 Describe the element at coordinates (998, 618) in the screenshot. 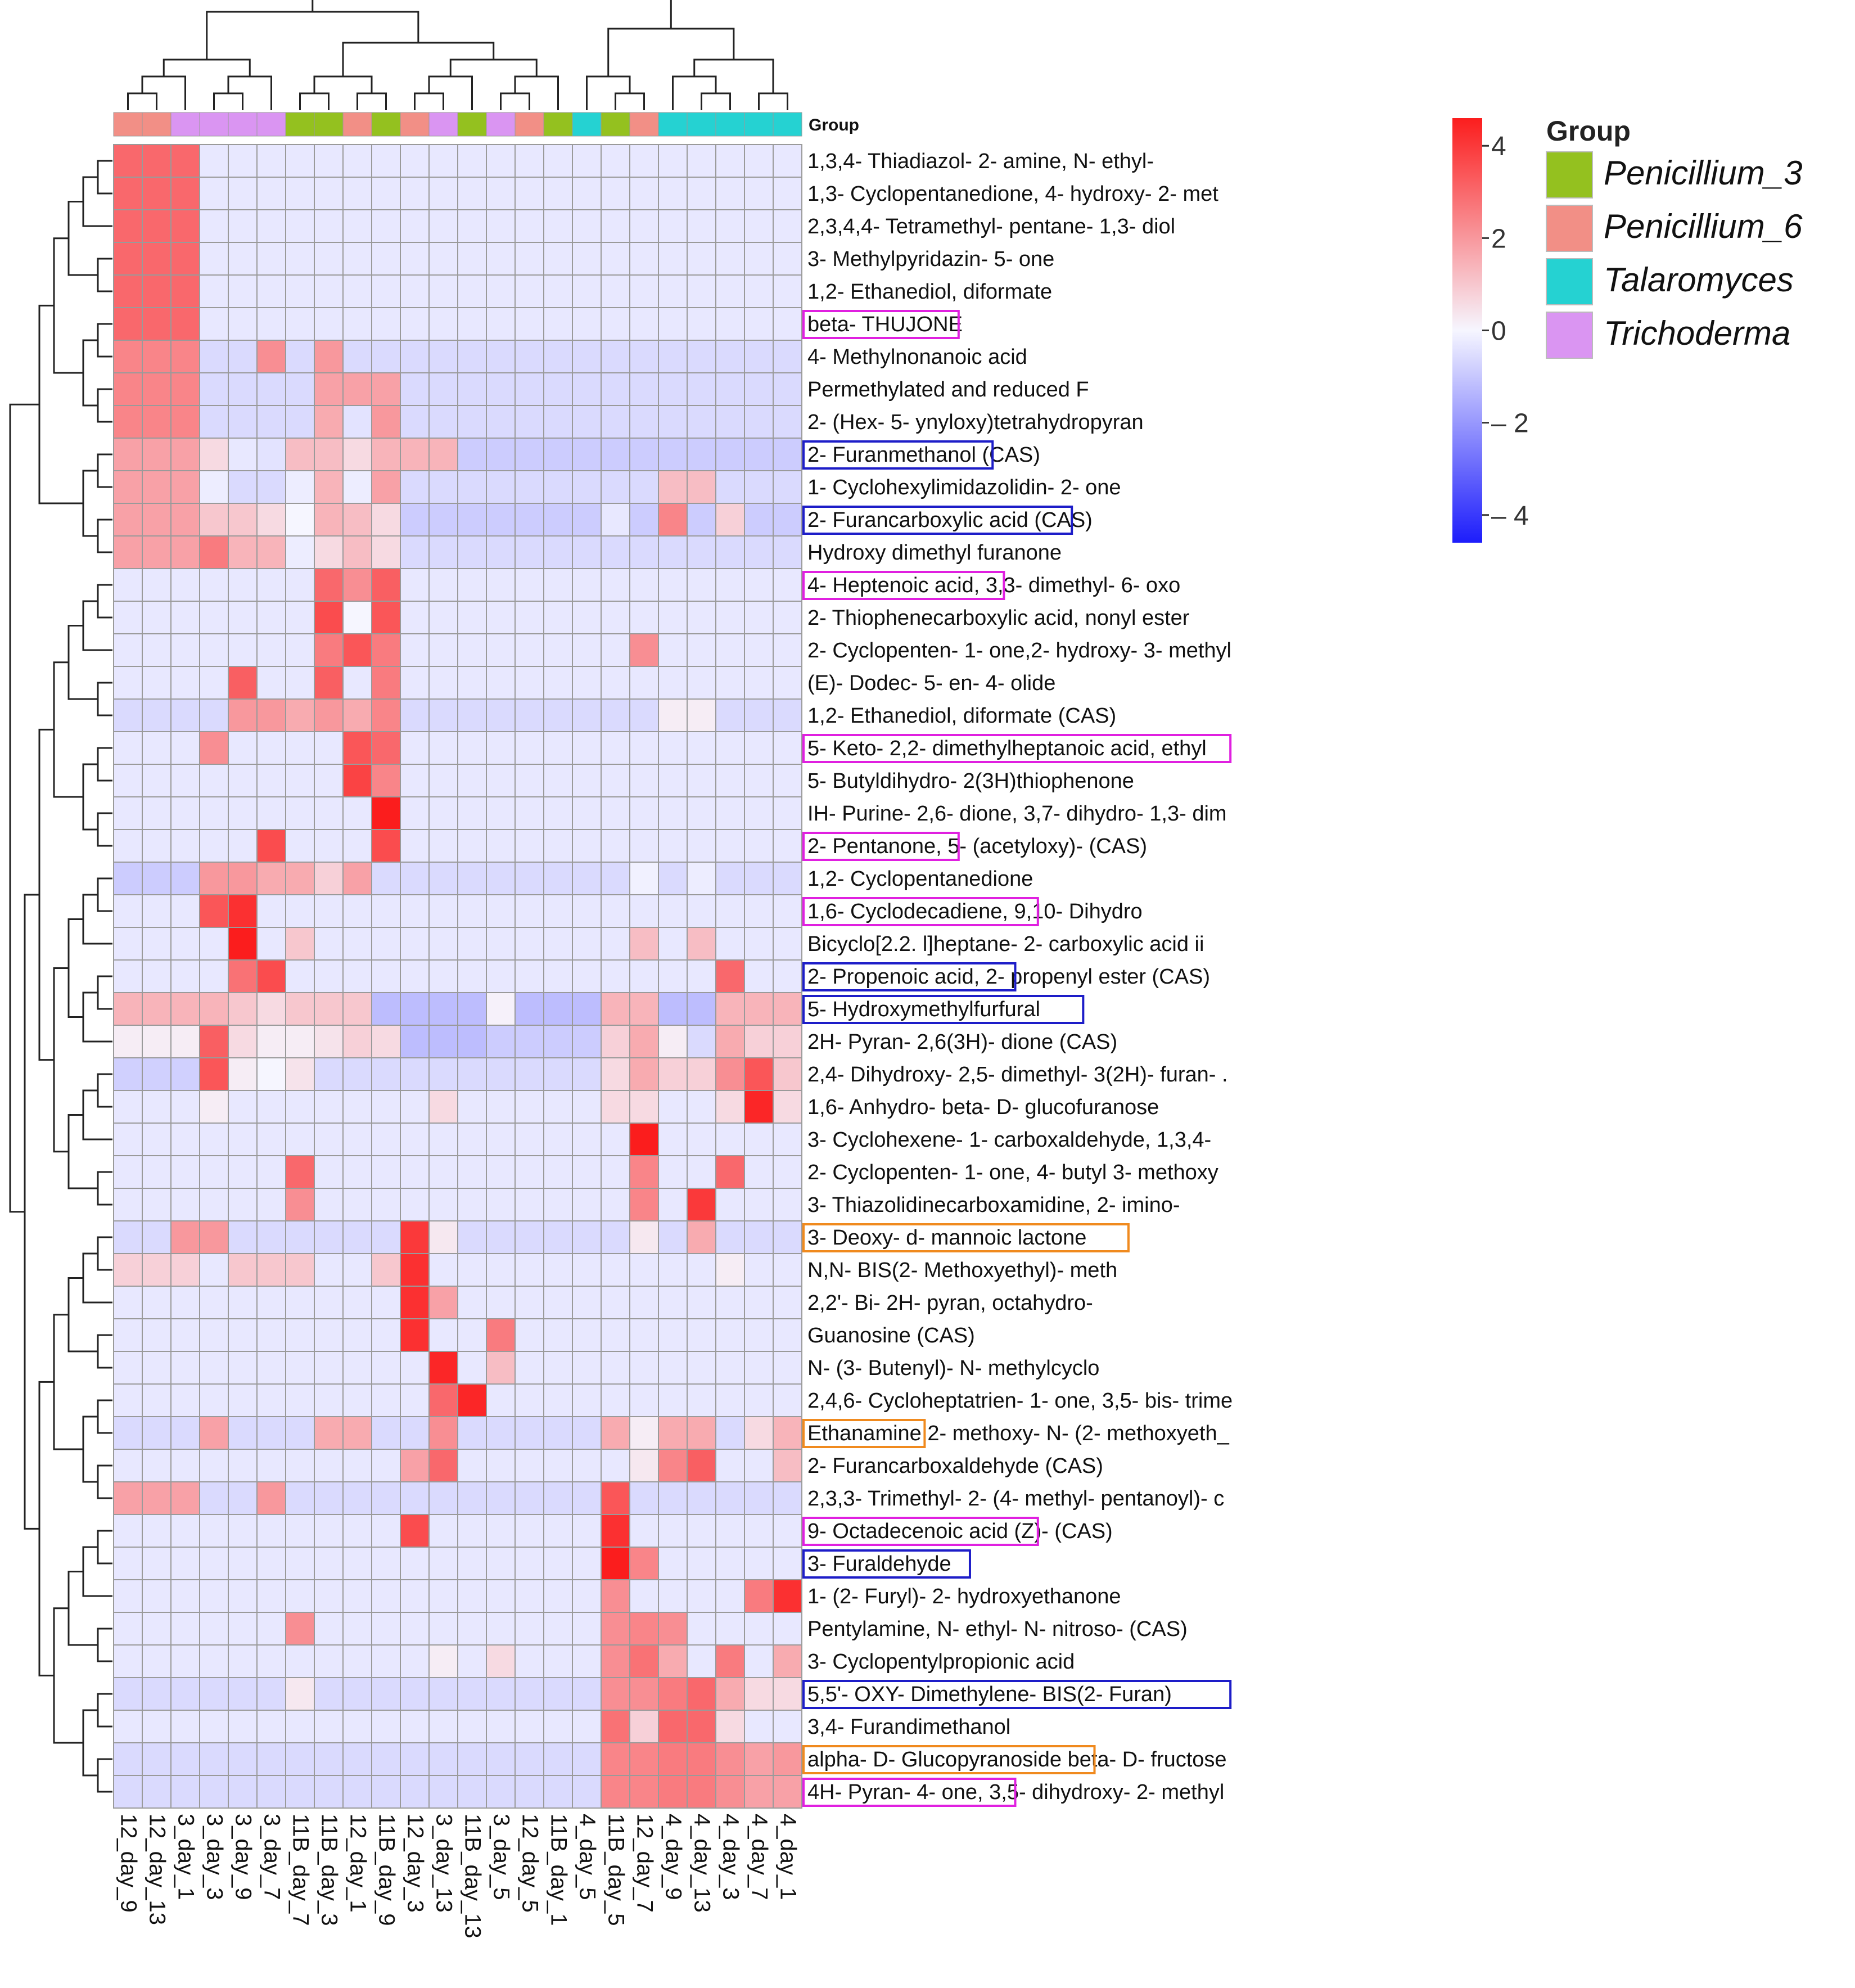

I see `row-label: 2- Thiophenecarboxylic acid, nonyl ester` at that location.